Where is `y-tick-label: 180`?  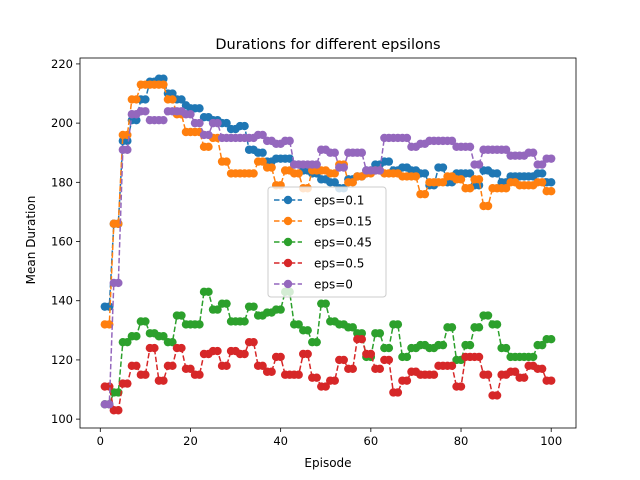 y-tick-label: 180 is located at coordinates (62, 182).